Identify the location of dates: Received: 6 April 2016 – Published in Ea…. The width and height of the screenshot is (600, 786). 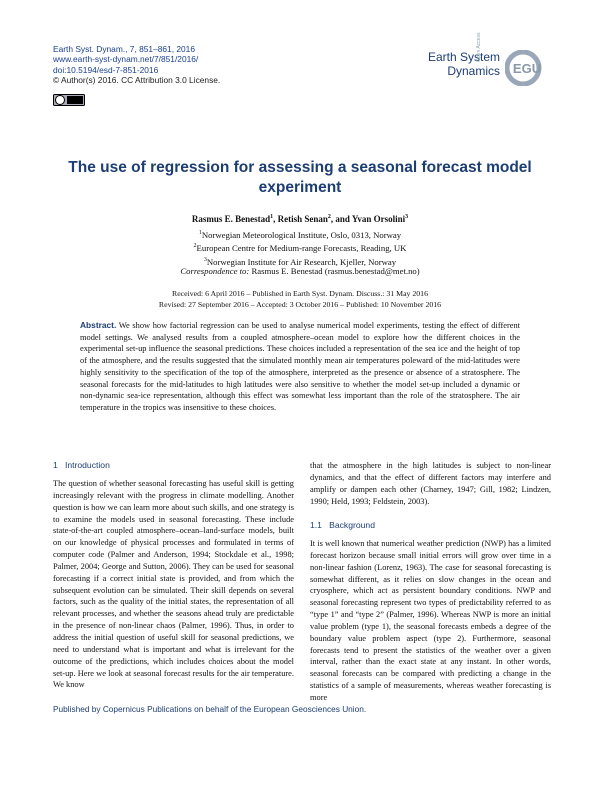
(300, 299).